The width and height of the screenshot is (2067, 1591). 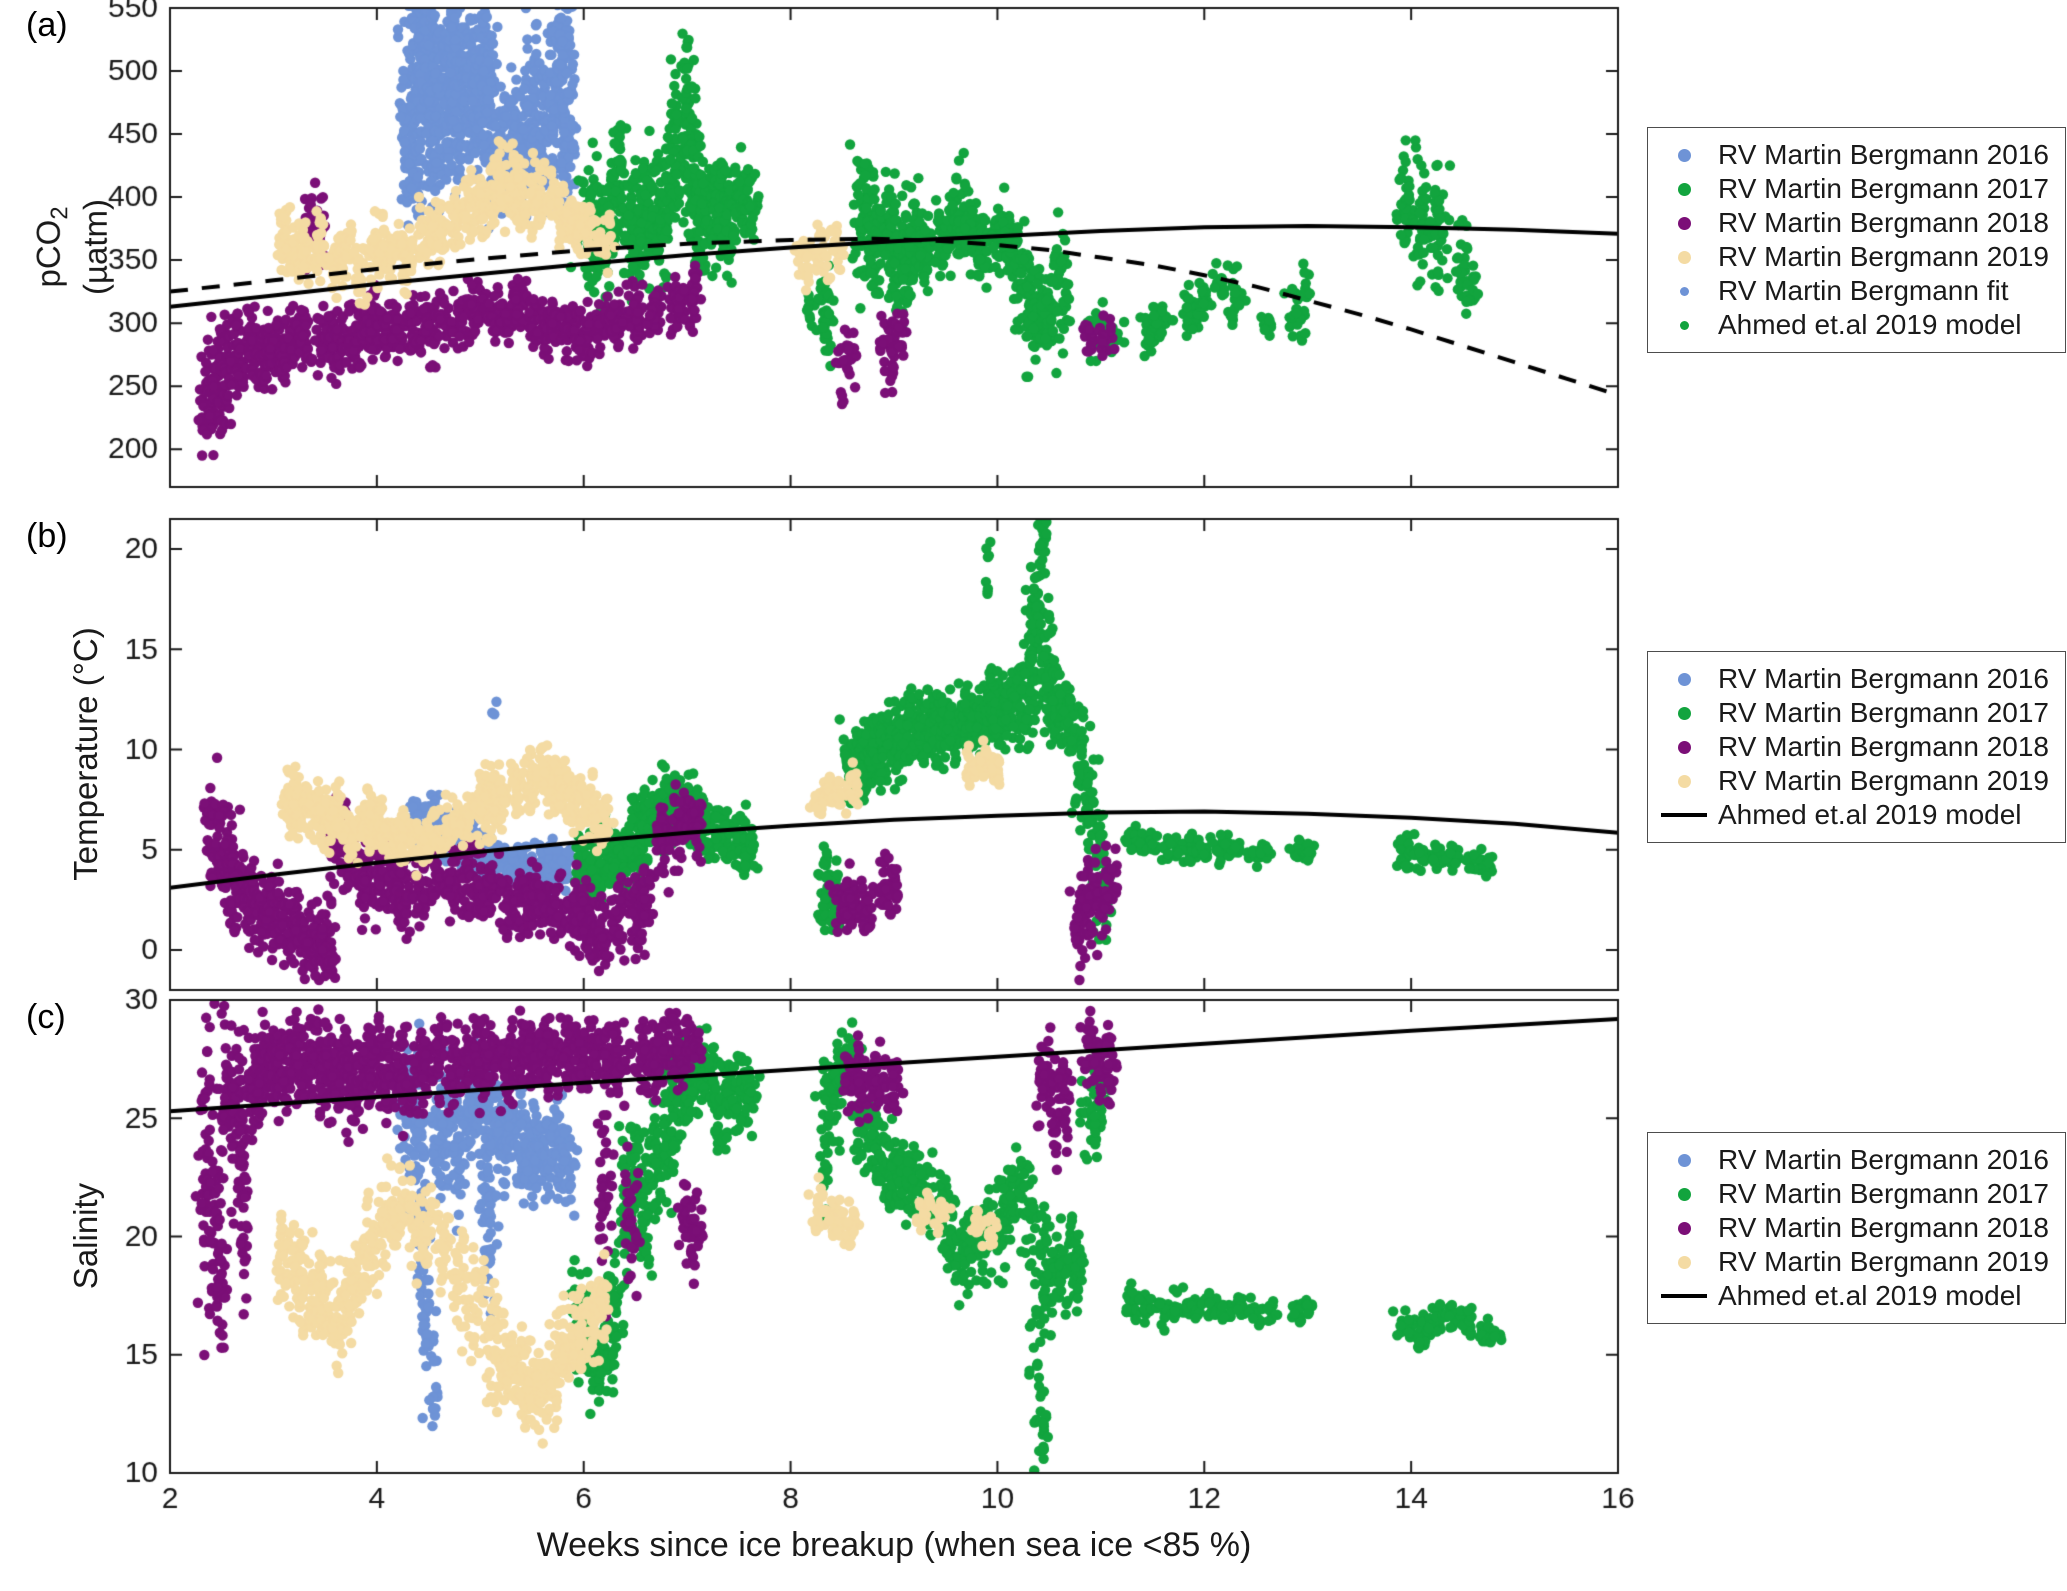 I want to click on legend-entry: RV Martin Bergmann fit, so click(x=1853, y=291).